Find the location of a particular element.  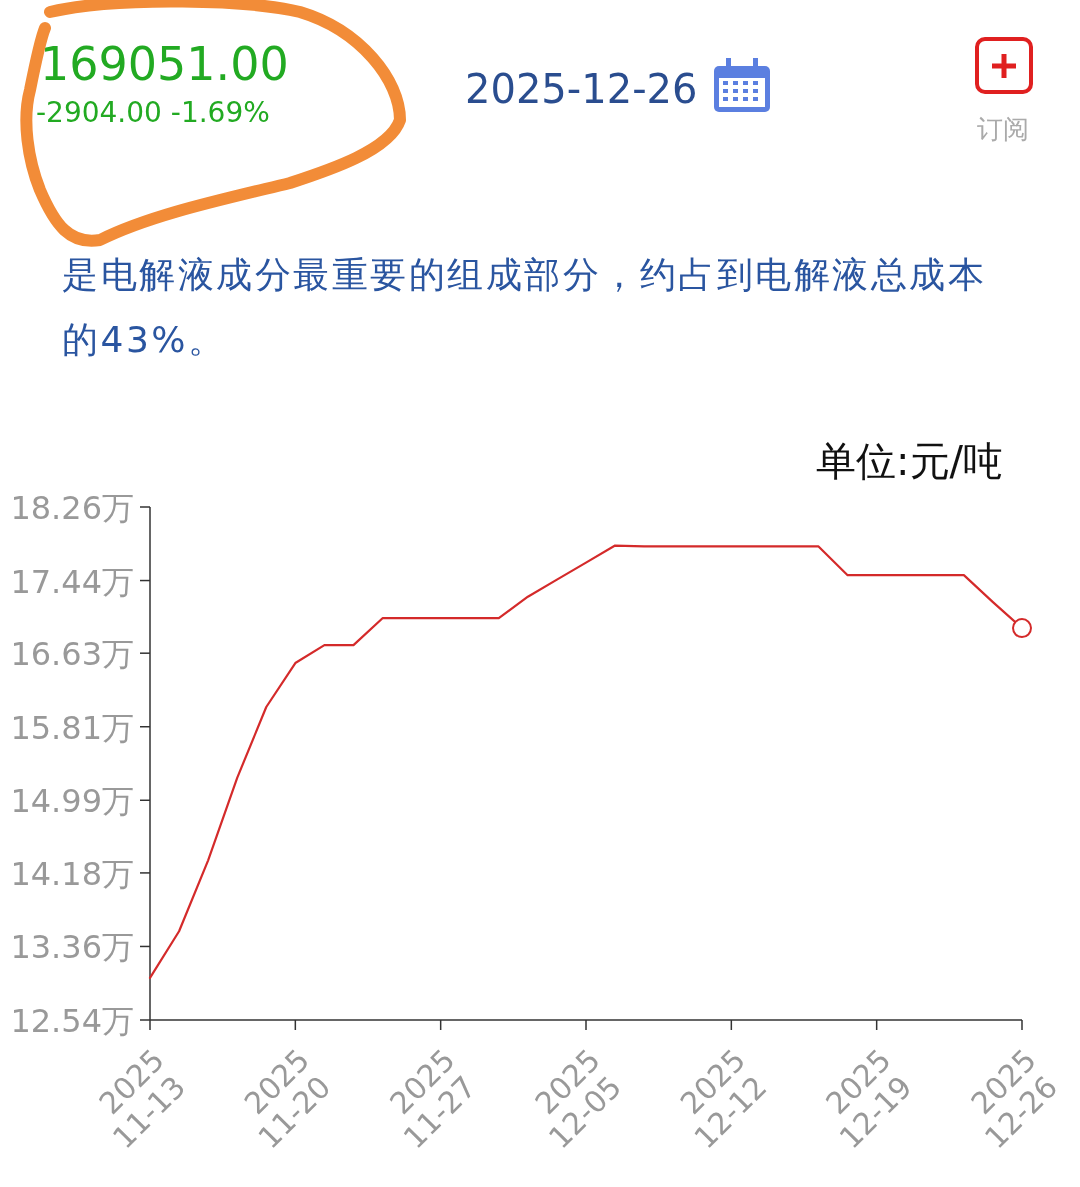

y-axis-title: 单位:元/吨 is located at coordinates (909, 461).